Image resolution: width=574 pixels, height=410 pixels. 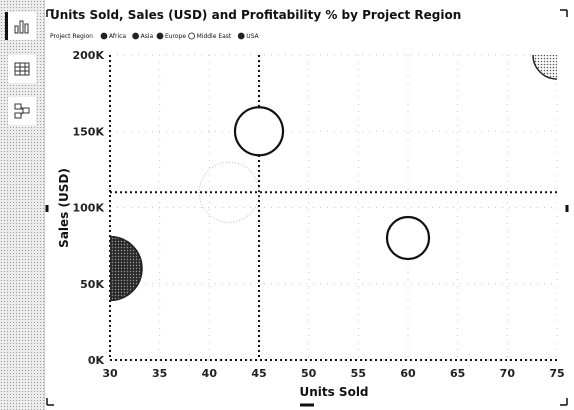 I want to click on x-tick-label-6: 60, so click(x=408, y=373).